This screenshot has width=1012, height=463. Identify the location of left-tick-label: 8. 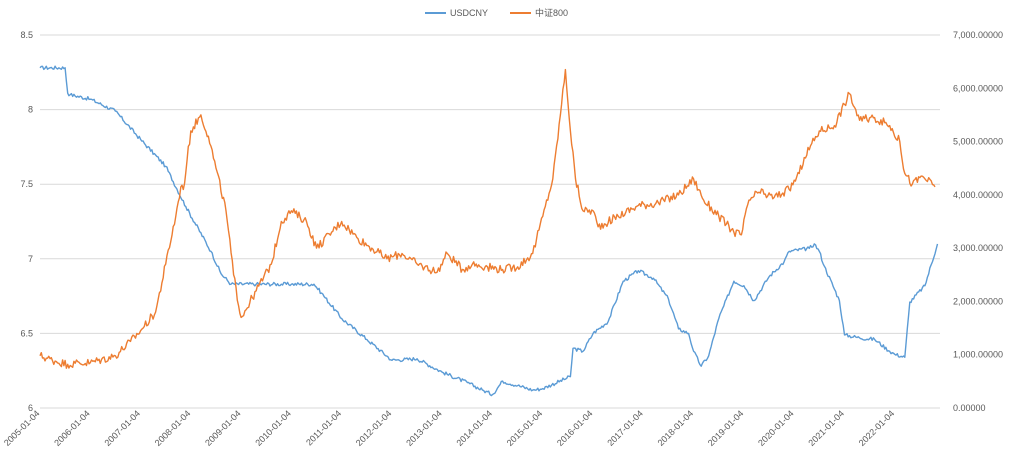
(30, 110).